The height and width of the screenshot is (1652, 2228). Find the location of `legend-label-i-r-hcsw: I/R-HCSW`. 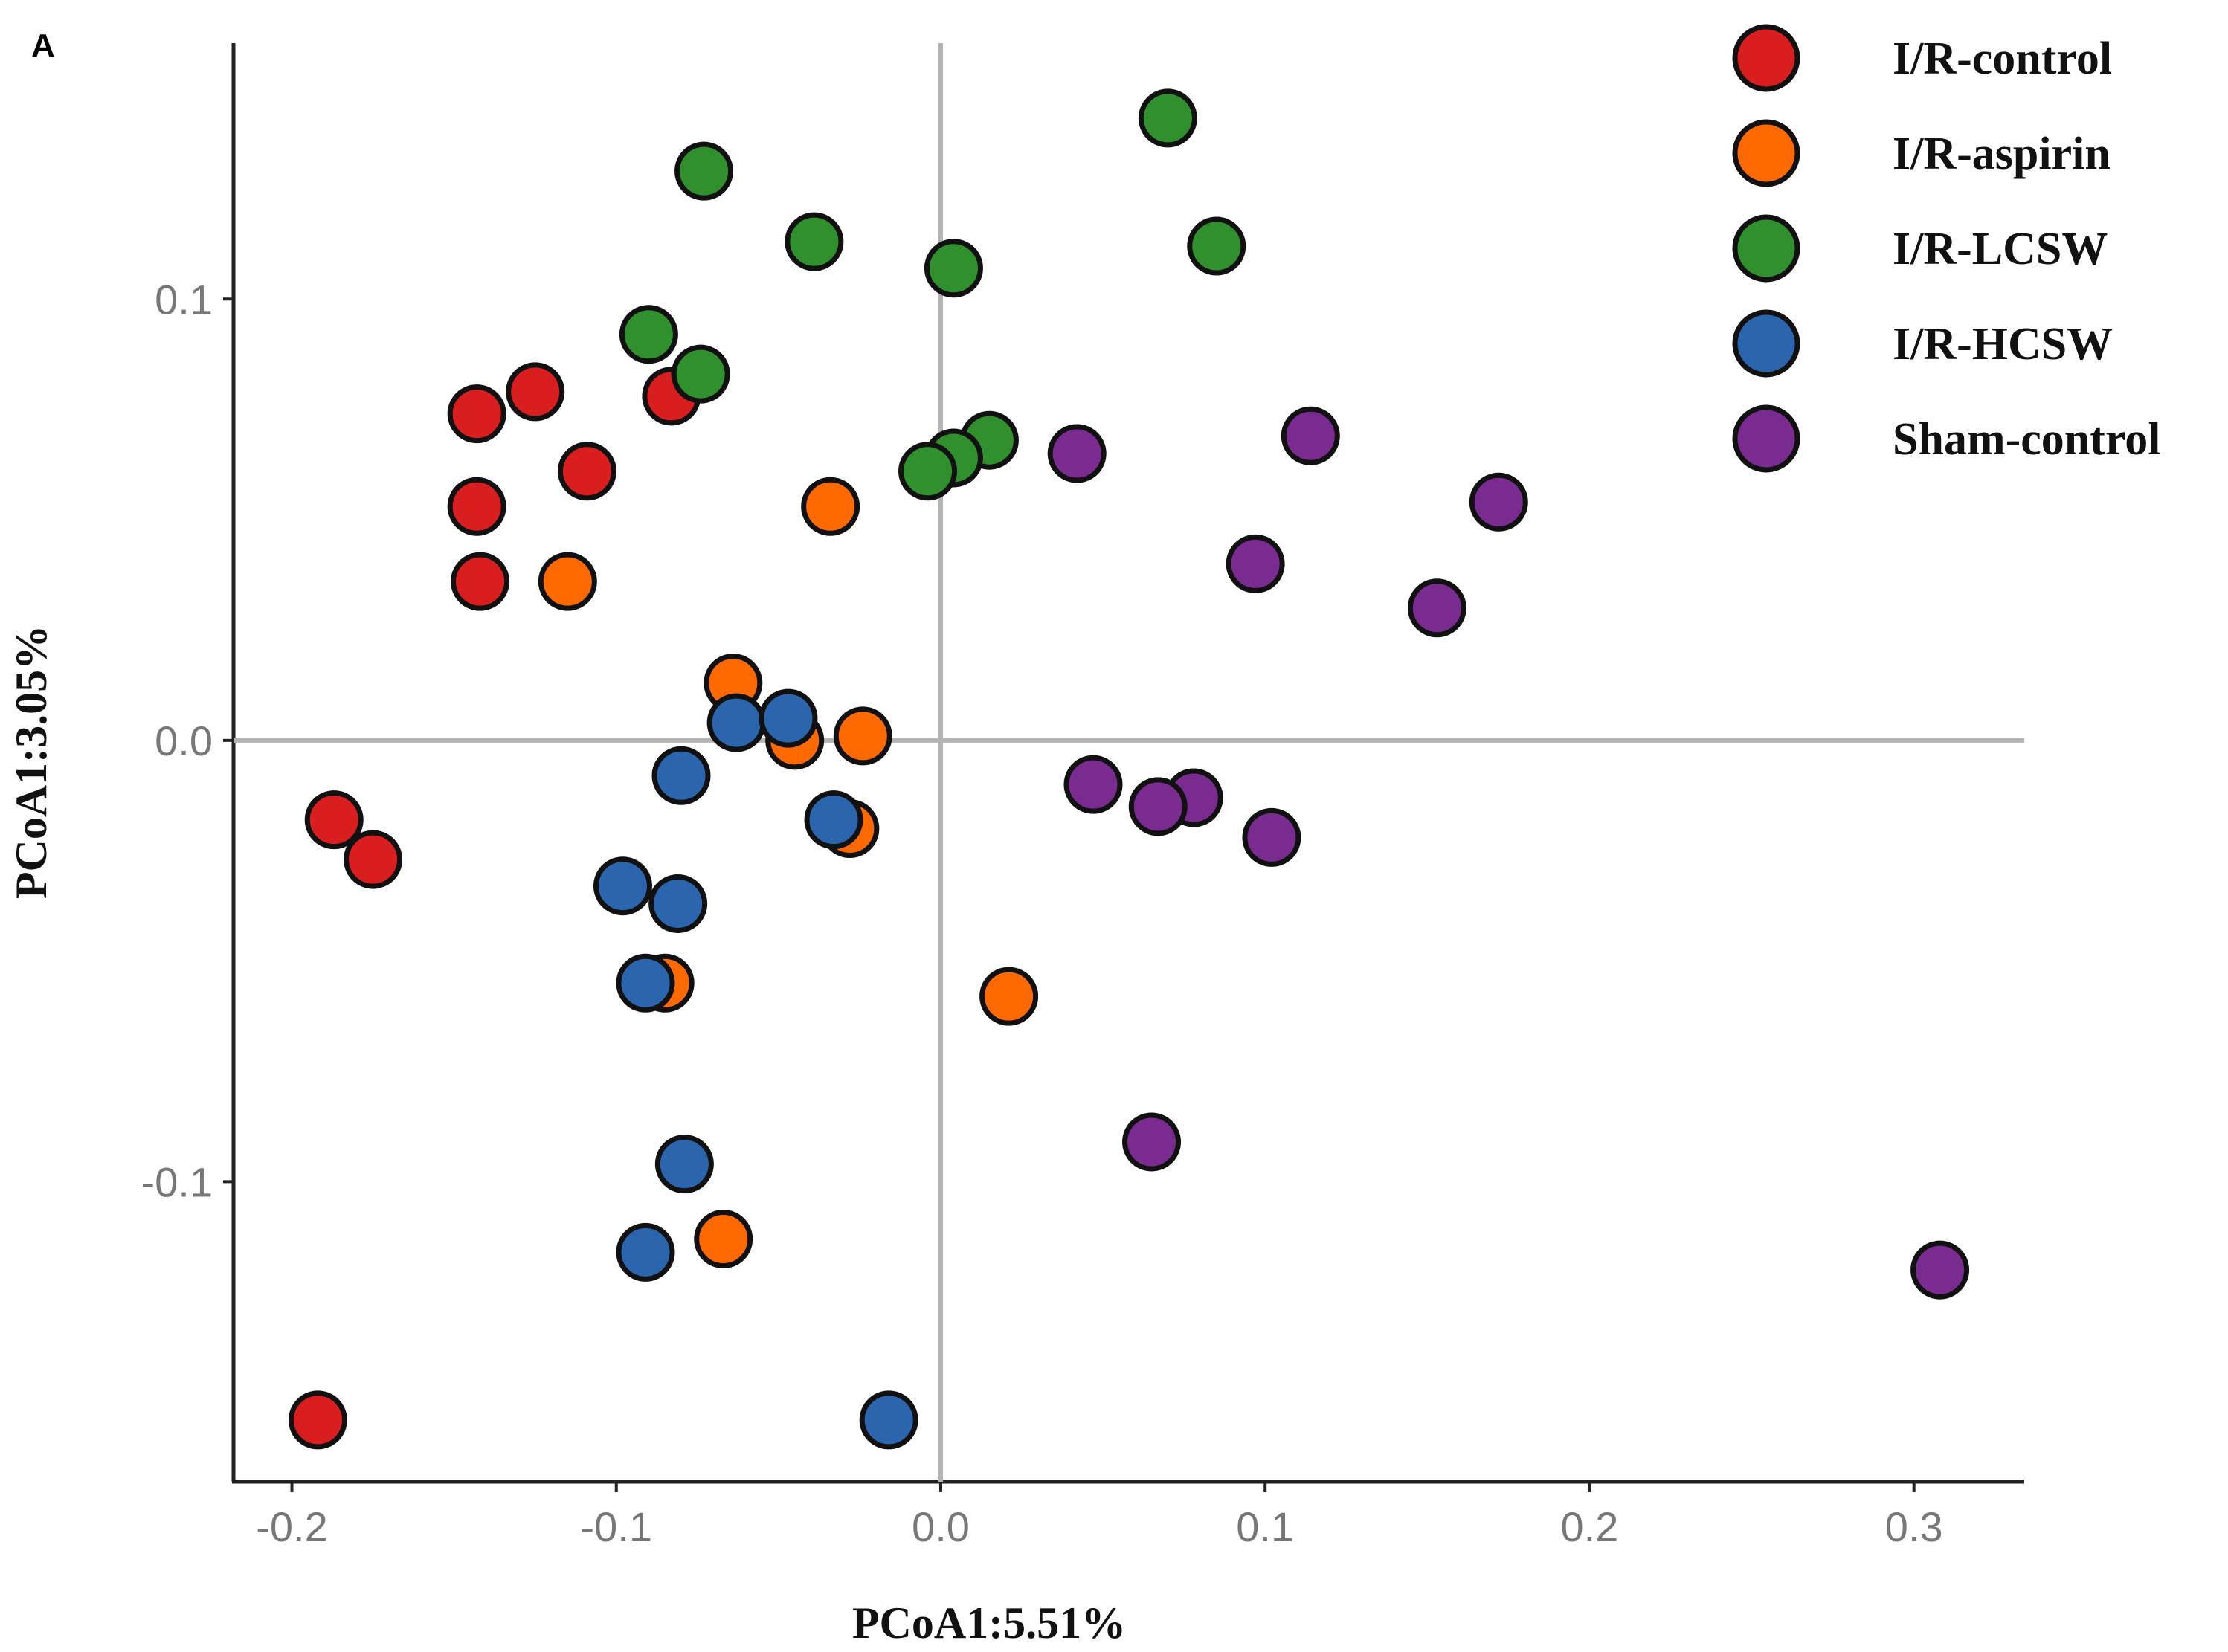

legend-label-i-r-hcsw: I/R-HCSW is located at coordinates (2003, 344).